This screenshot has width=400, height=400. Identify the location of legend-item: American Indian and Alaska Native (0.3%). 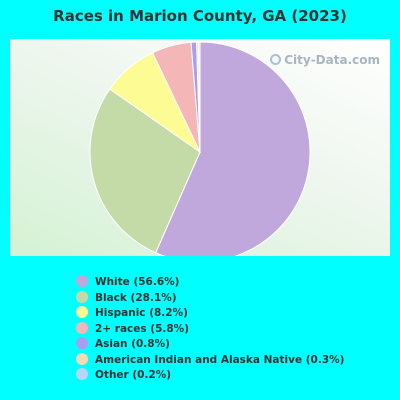
(210, 360).